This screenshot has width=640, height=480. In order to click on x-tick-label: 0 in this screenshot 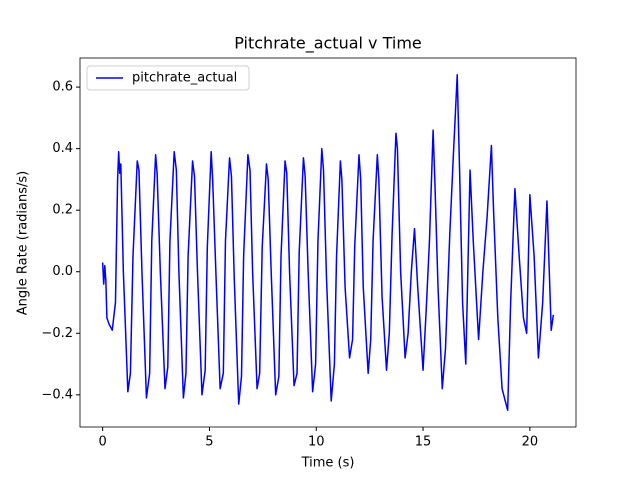, I will do `click(103, 442)`.